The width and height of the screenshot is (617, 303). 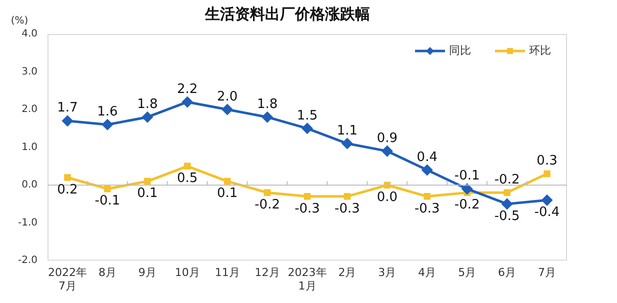 What do you see at coordinates (307, 116) in the screenshot?
I see `data-label: 1.5` at bounding box center [307, 116].